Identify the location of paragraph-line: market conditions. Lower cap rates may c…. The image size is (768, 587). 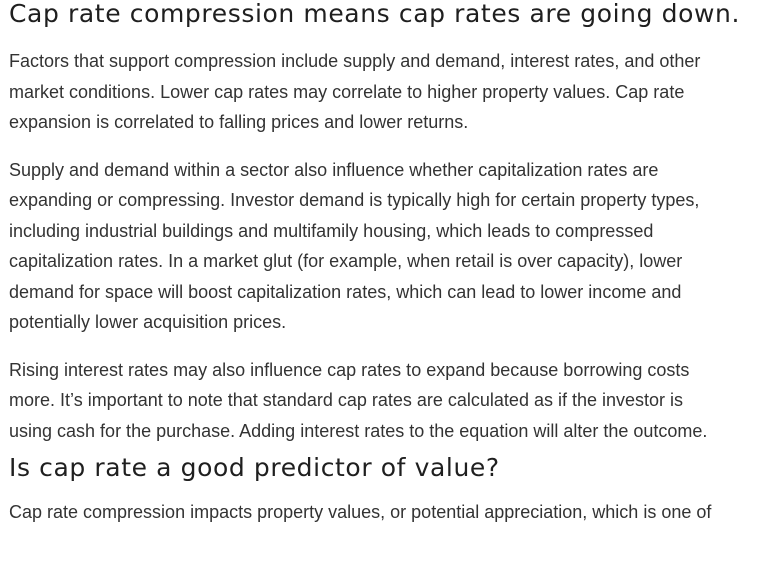
(347, 91).